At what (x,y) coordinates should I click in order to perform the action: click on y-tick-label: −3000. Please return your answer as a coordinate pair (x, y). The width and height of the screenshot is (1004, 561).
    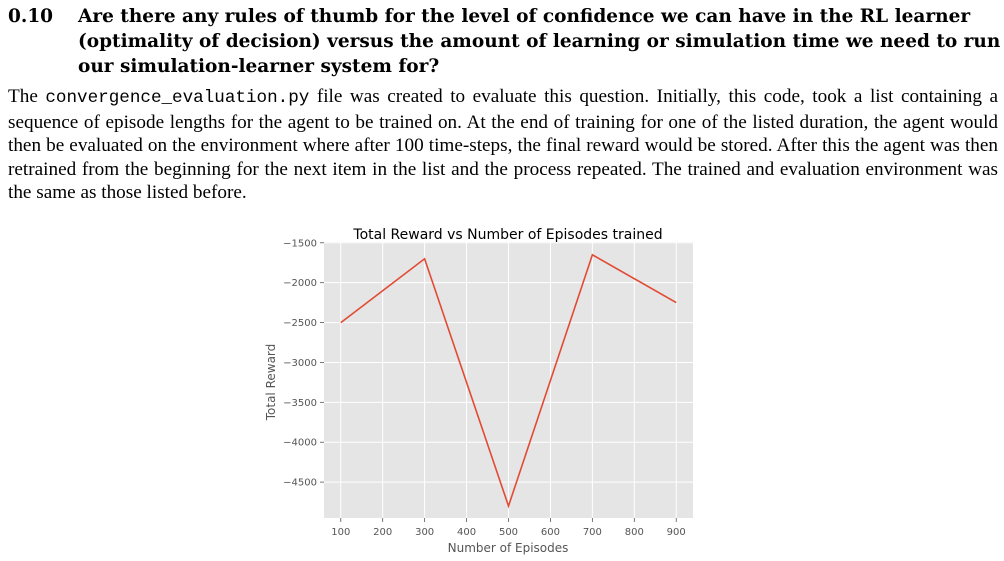
    Looking at the image, I should click on (300, 363).